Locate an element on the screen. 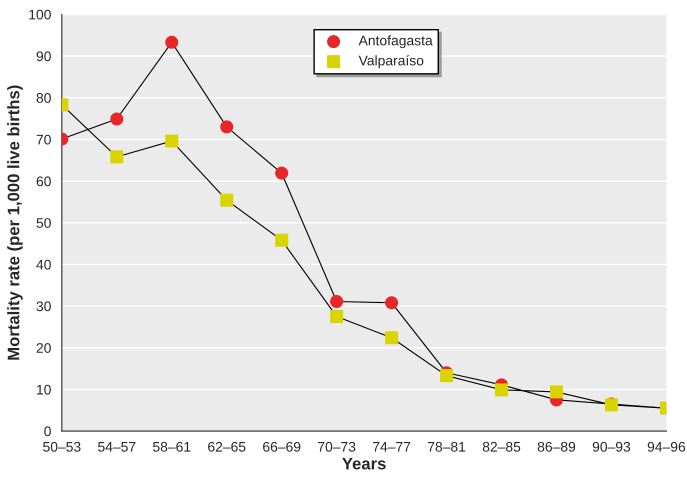  x-tick-label: 62–65 is located at coordinates (227, 447).